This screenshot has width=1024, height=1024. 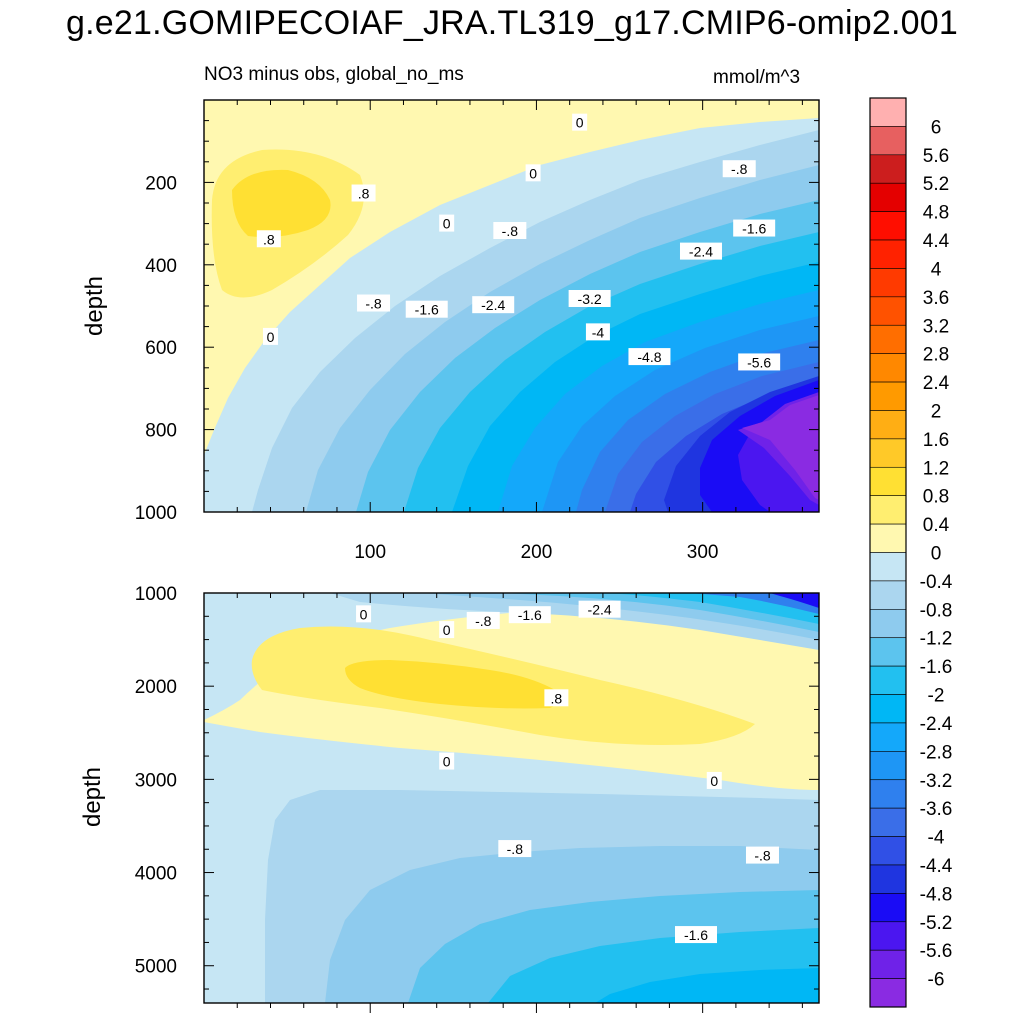 I want to click on level-neg60, so click(x=780, y=447).